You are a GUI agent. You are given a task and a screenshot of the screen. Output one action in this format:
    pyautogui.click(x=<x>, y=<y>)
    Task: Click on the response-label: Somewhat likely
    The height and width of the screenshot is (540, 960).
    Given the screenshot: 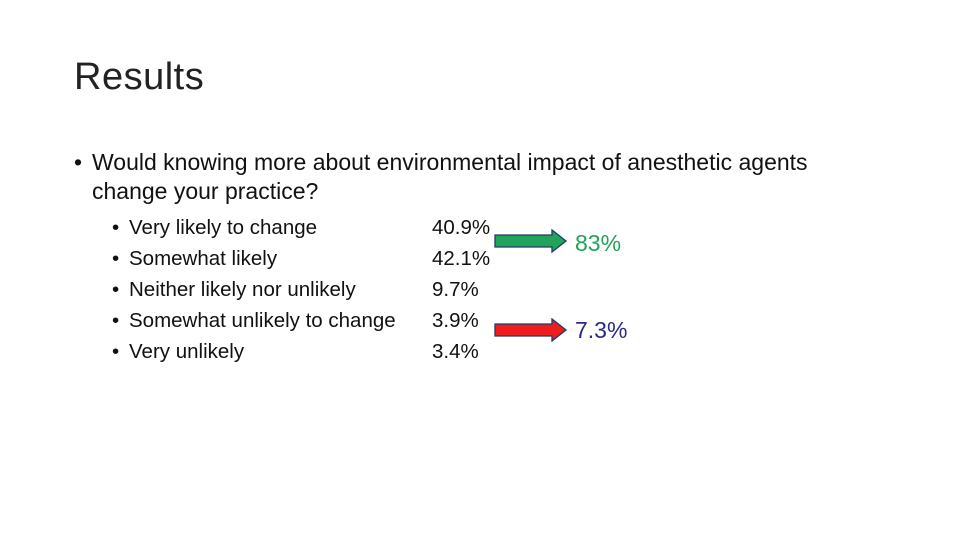 What is the action you would take?
    pyautogui.click(x=203, y=258)
    